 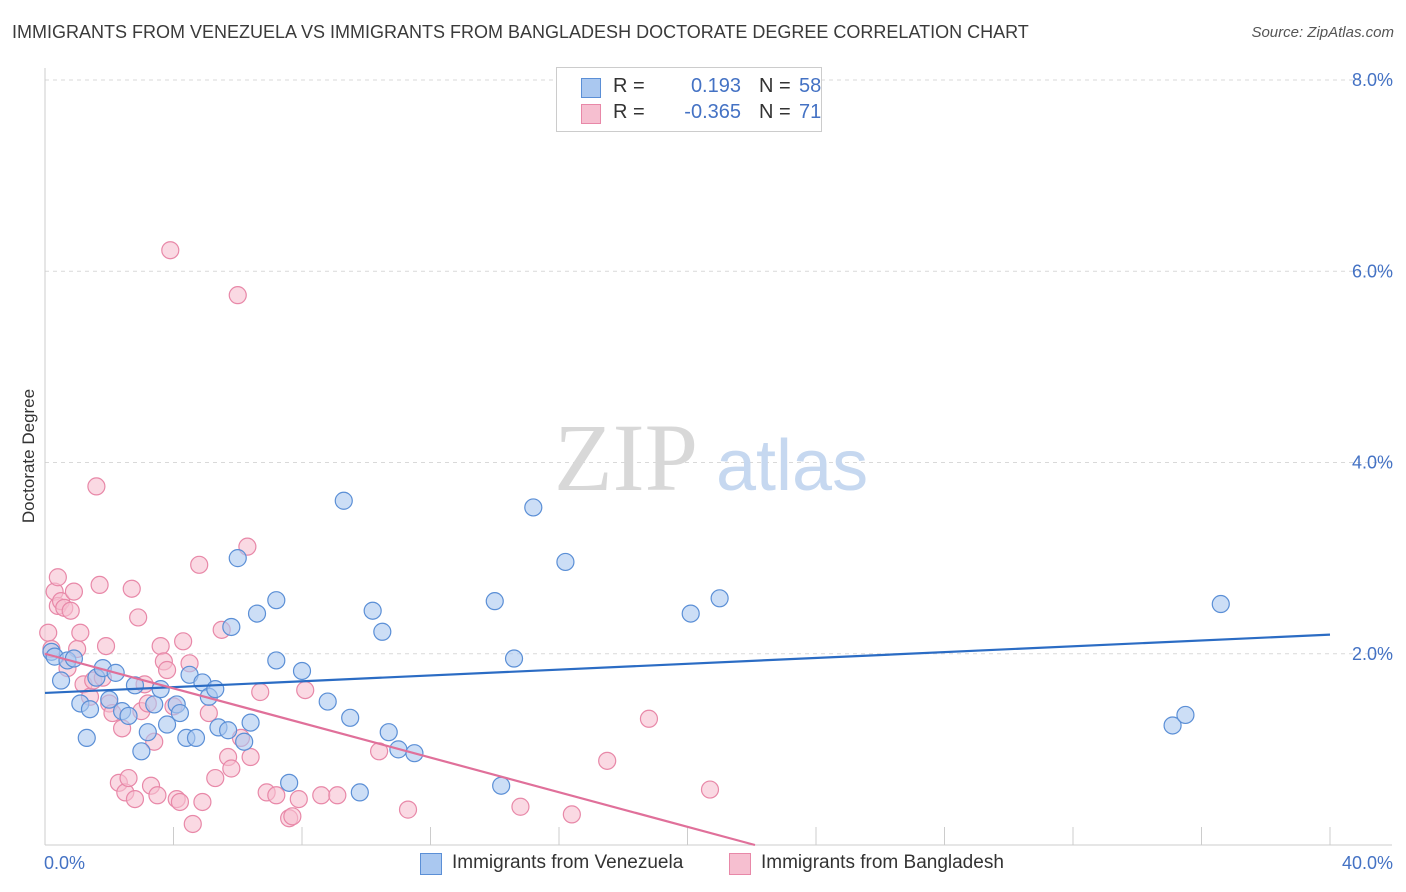 I want to click on series-swatch-venezuela, so click(x=431, y=864).